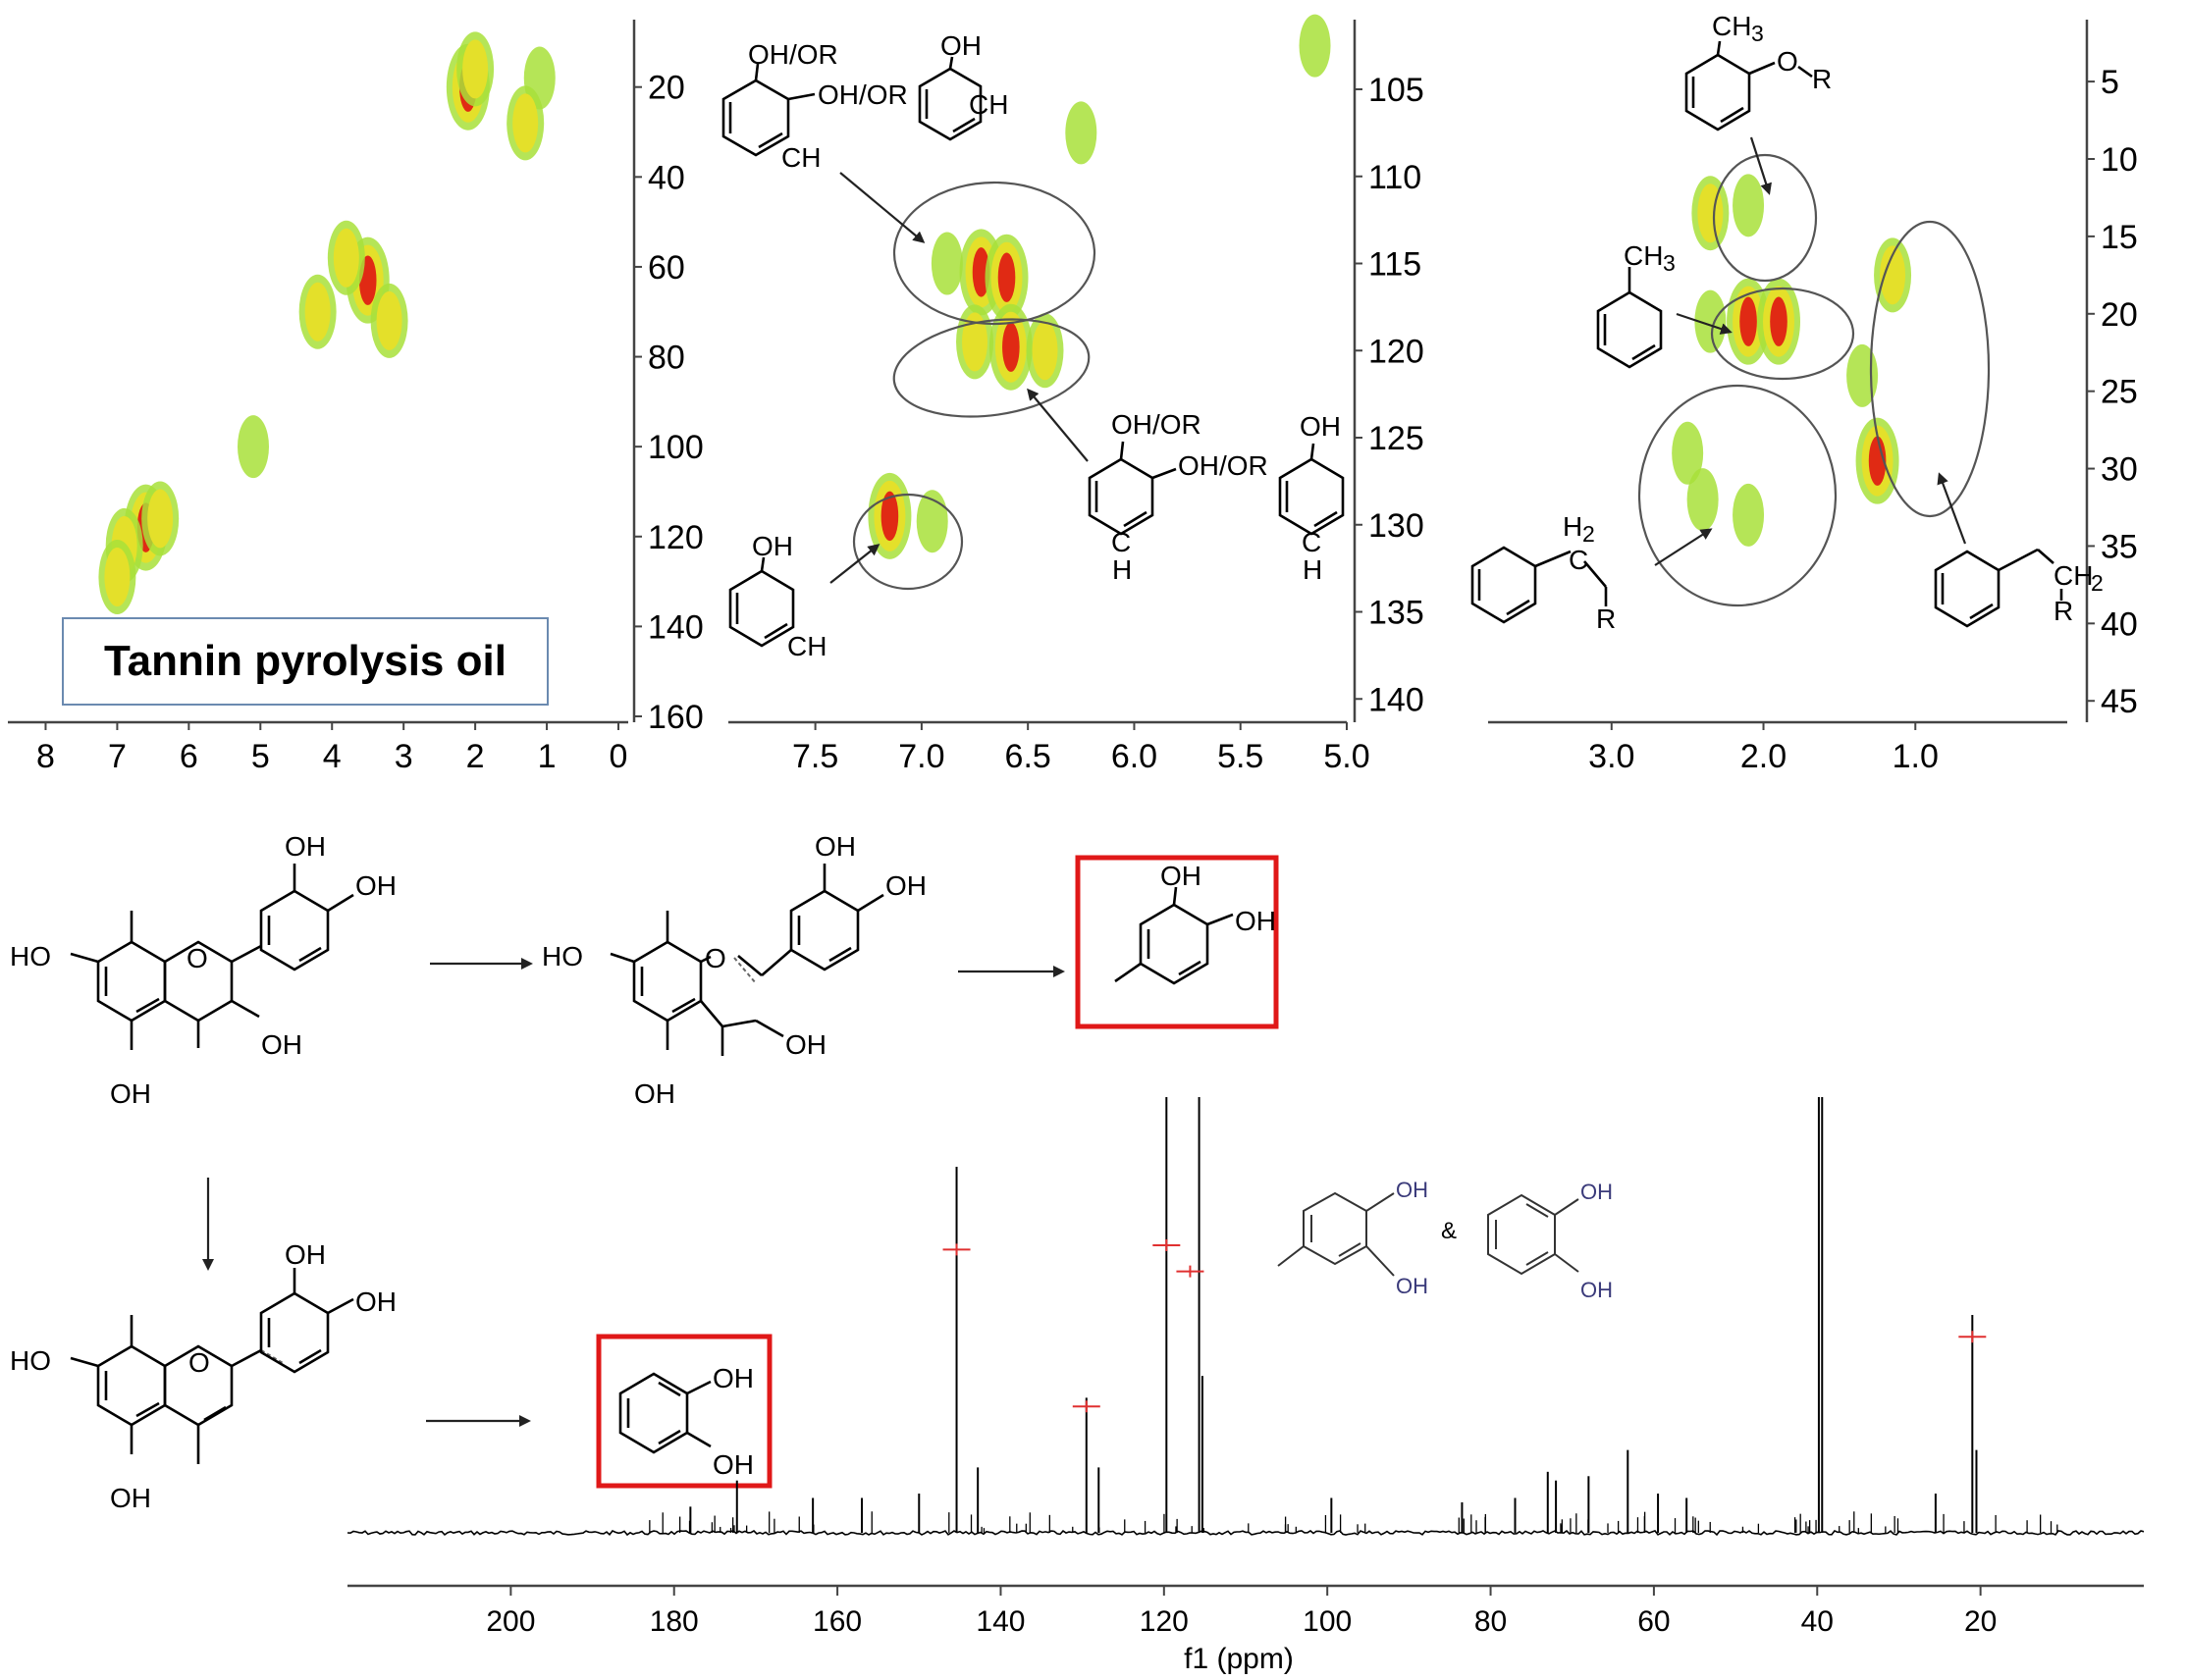  Describe the element at coordinates (1980, 1621) in the screenshot. I see `spectrum-x-tick-label: 20` at that location.